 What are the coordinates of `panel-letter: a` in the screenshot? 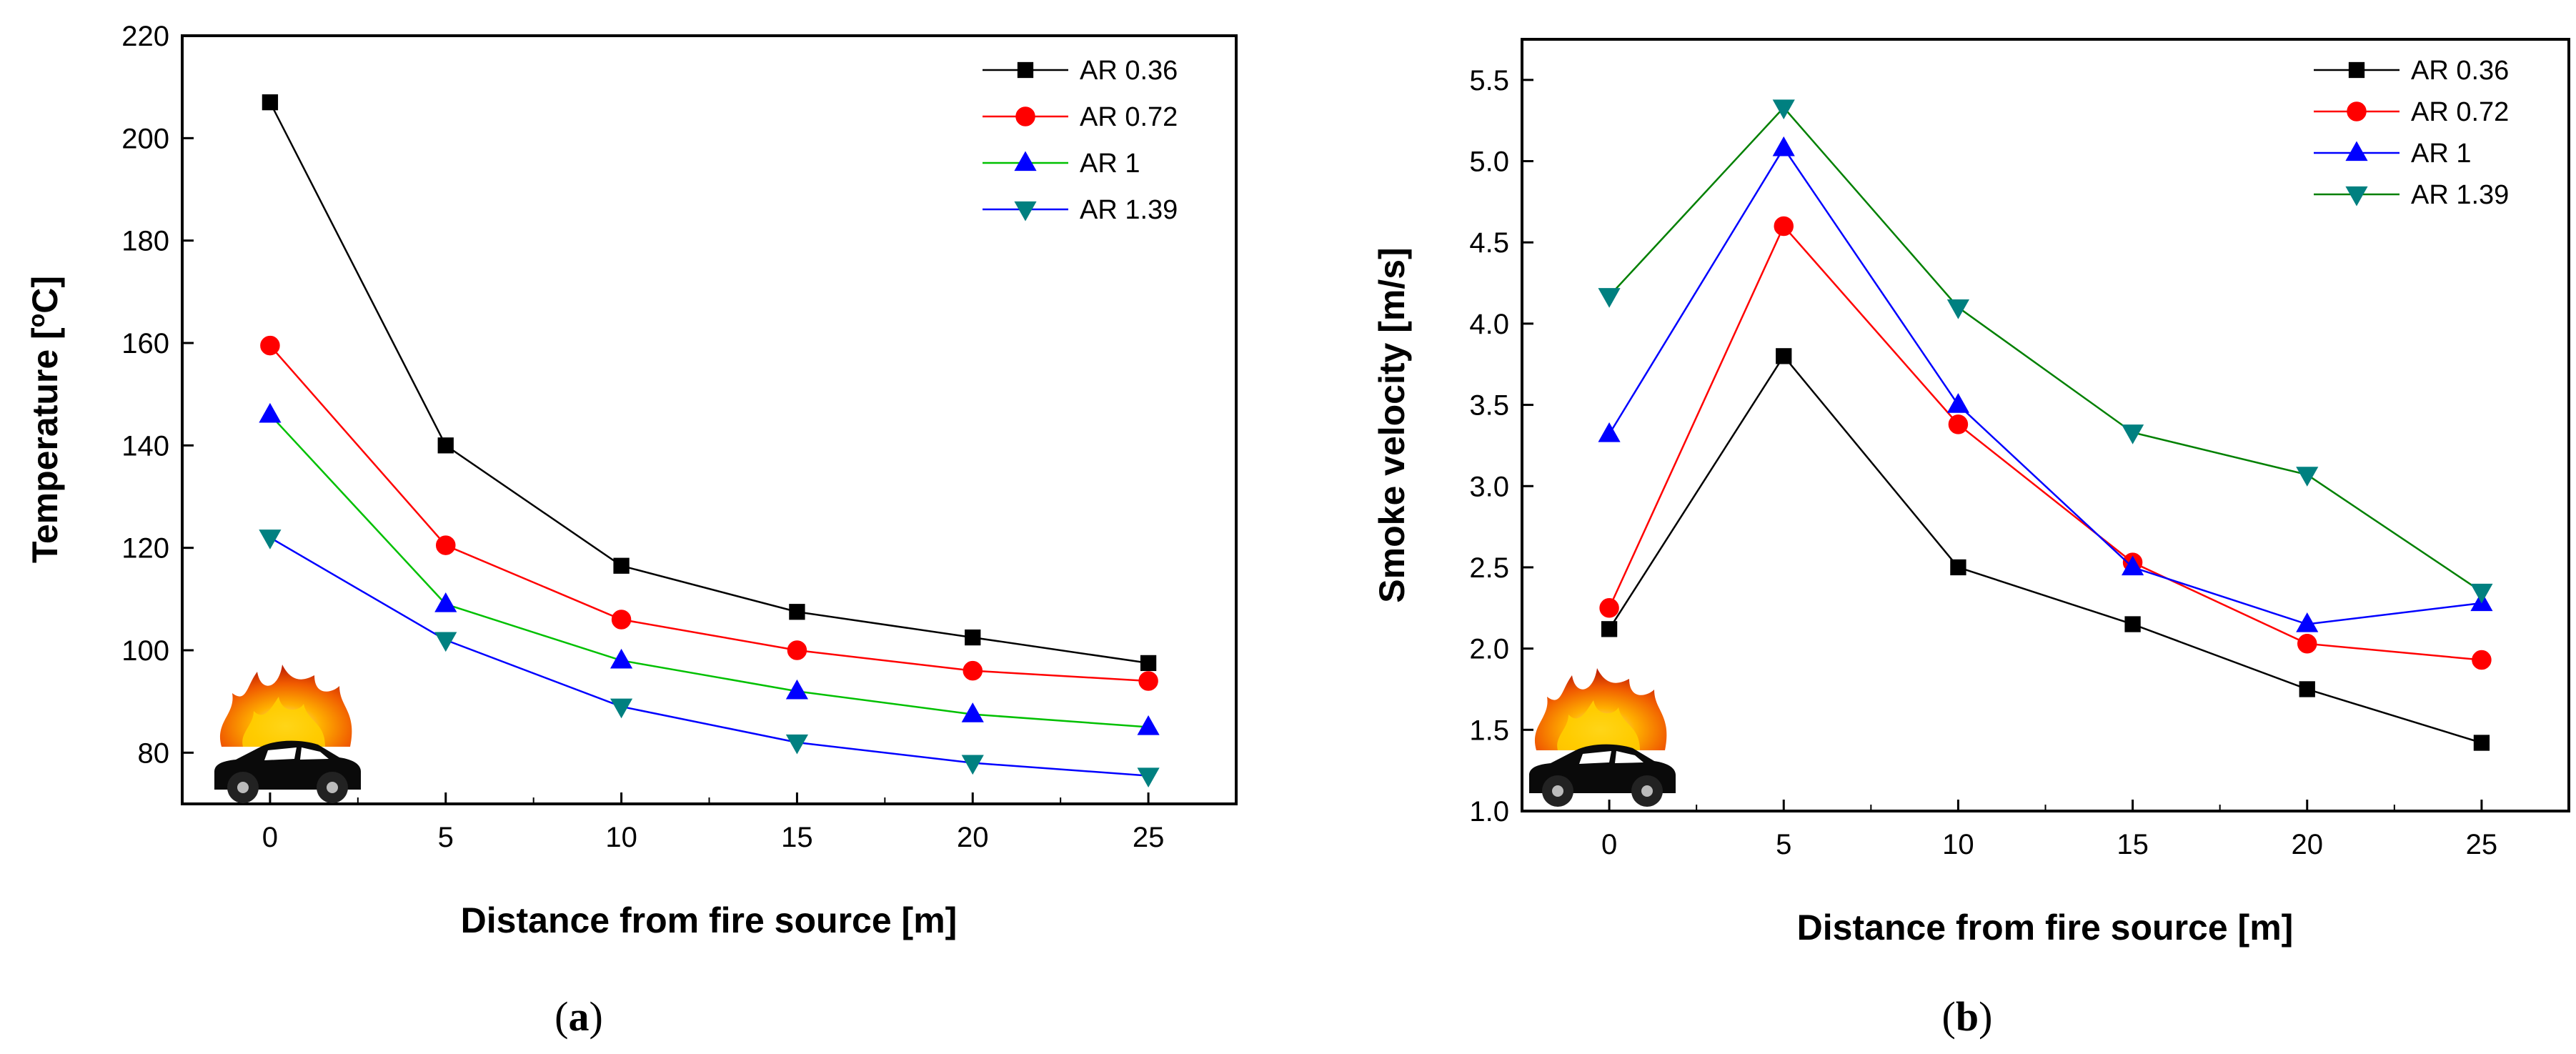 It's located at (579, 1016).